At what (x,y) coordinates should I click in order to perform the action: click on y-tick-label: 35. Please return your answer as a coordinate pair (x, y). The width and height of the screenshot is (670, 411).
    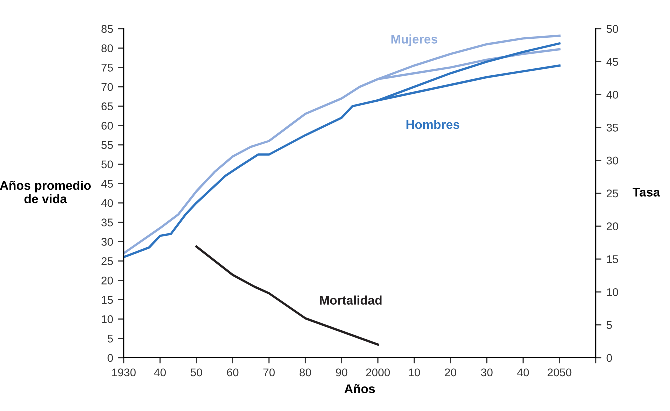
    Looking at the image, I should click on (108, 222).